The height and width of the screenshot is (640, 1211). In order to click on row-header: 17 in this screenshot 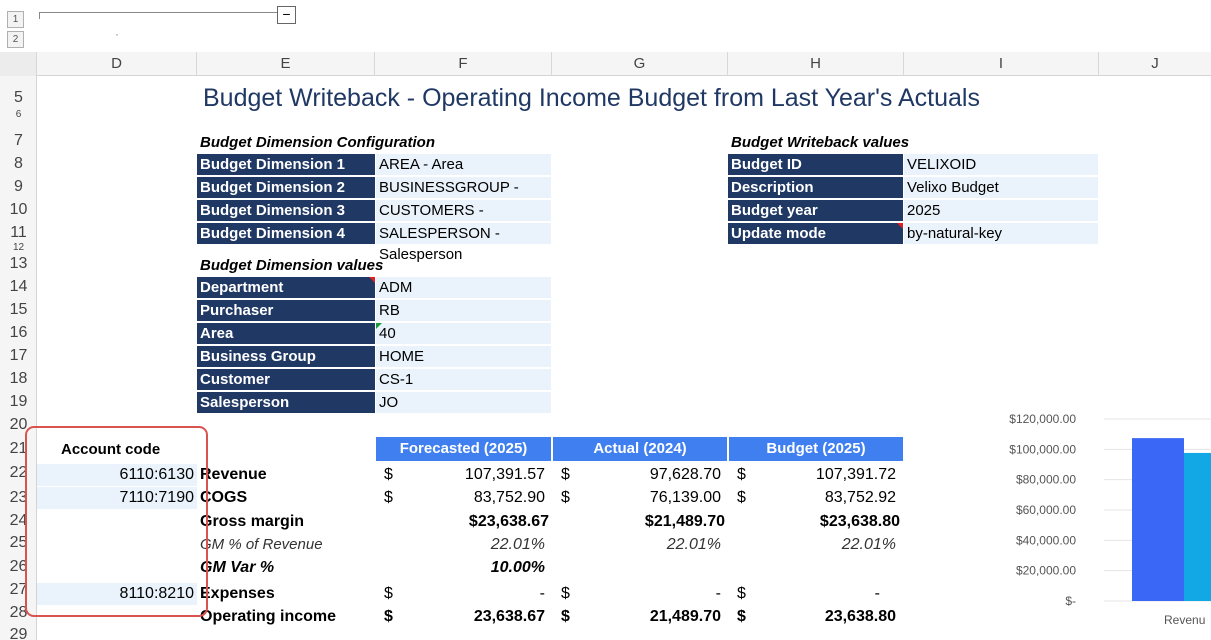, I will do `click(18, 355)`.